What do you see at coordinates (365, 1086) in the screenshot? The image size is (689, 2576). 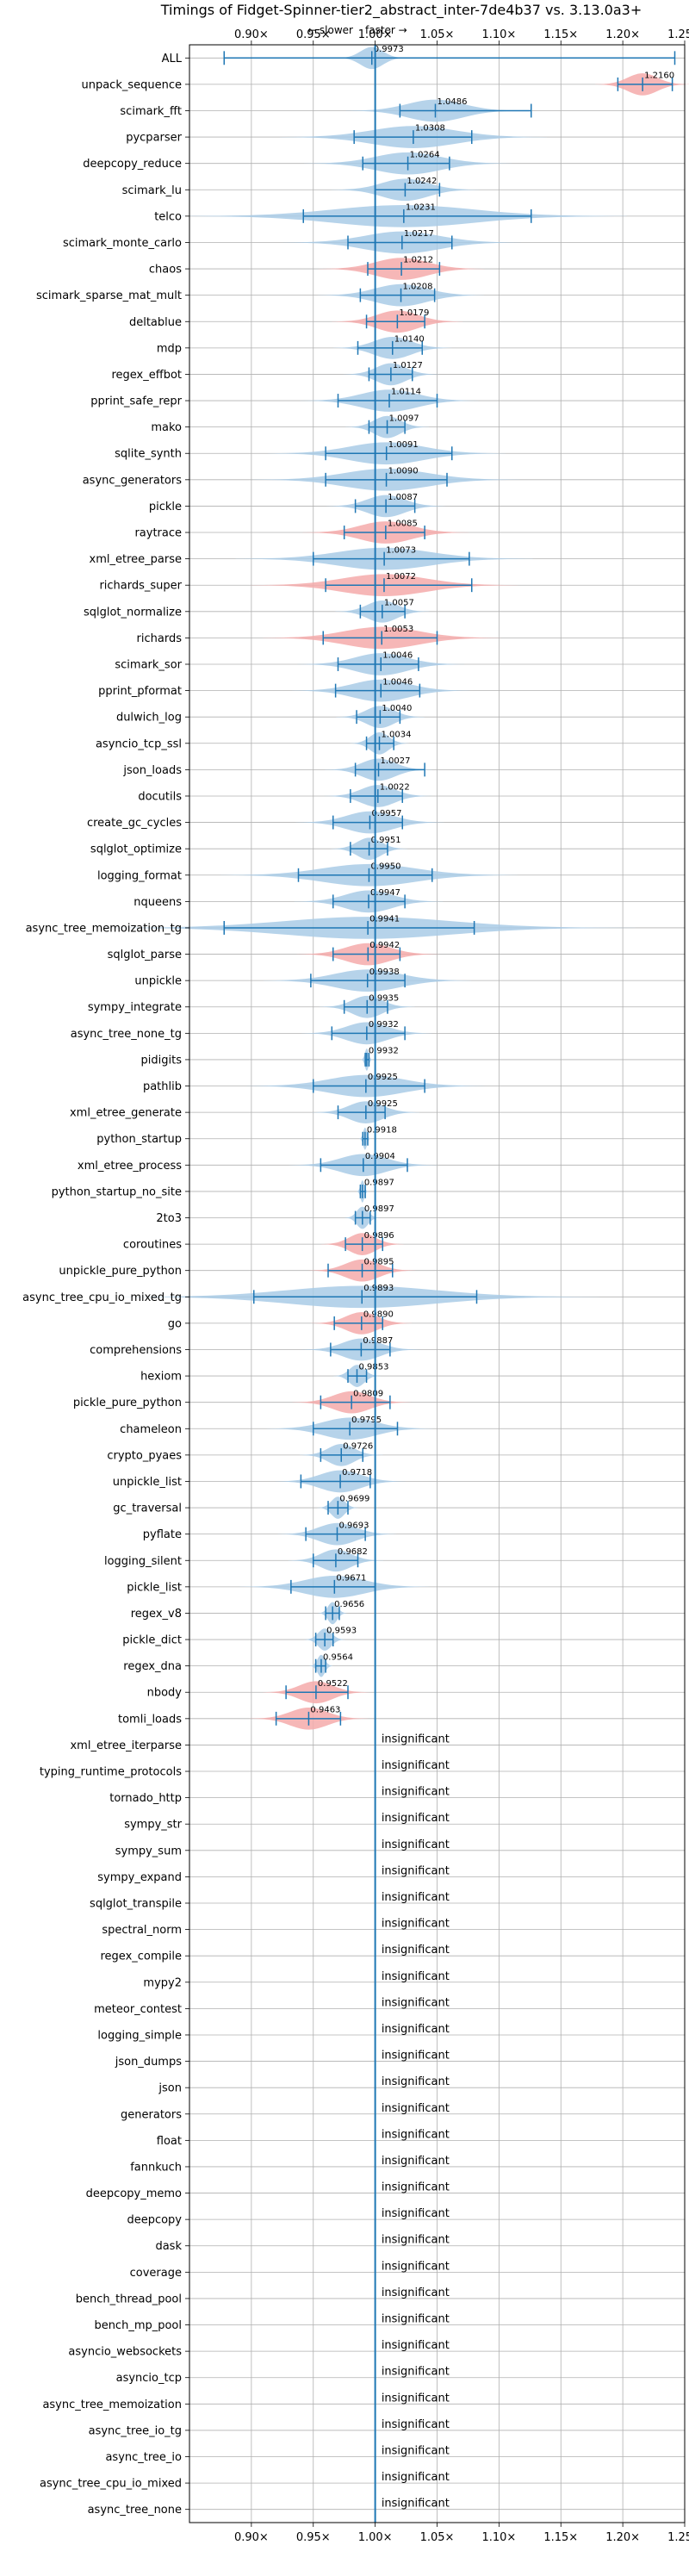 I see `benchmark-row-pathlib: 0.9925` at bounding box center [365, 1086].